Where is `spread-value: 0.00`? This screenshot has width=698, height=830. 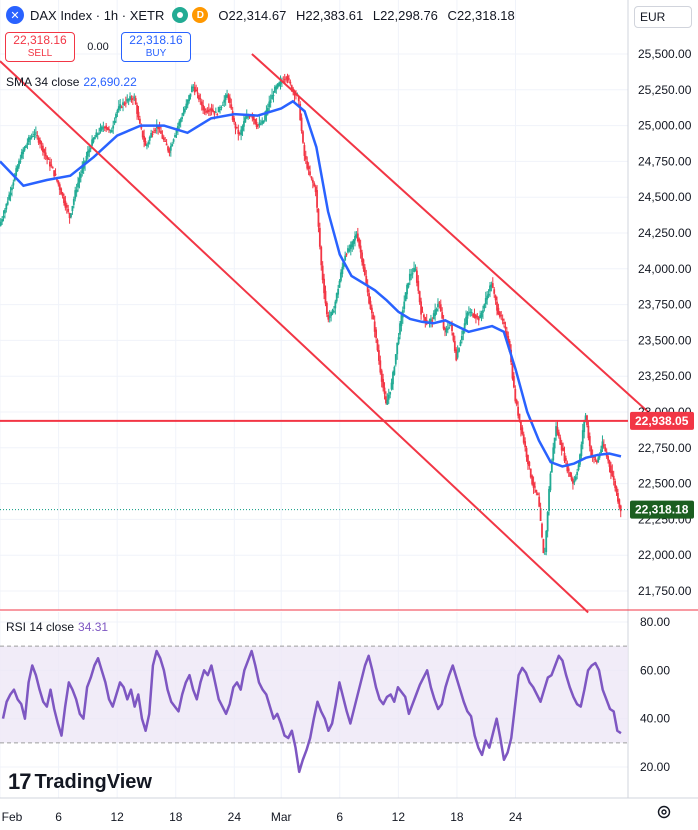 spread-value: 0.00 is located at coordinates (98, 47).